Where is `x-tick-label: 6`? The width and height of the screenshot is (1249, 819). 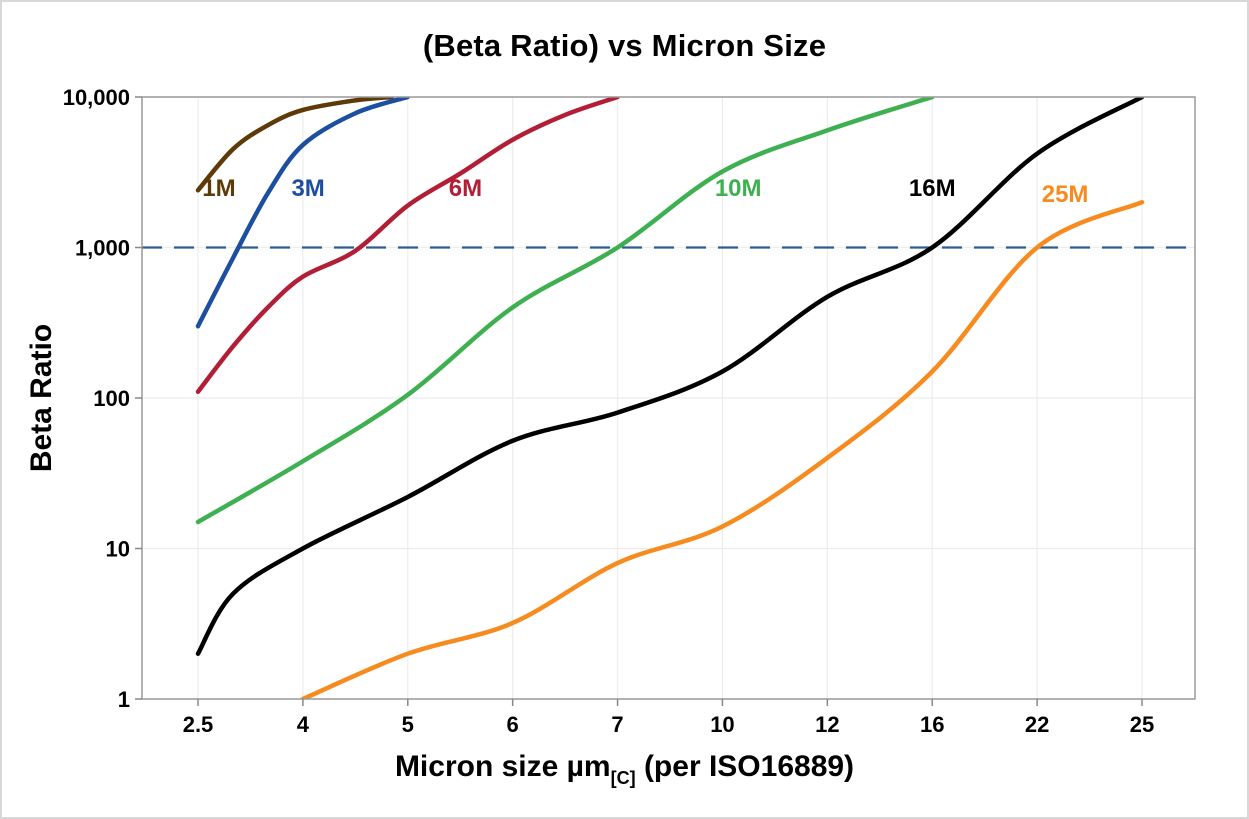
x-tick-label: 6 is located at coordinates (513, 724).